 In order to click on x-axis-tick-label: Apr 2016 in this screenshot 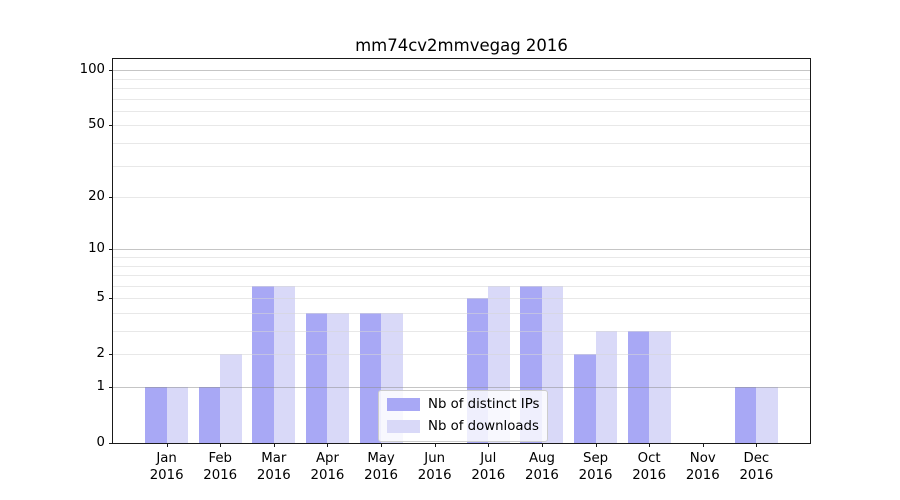, I will do `click(327, 467)`.